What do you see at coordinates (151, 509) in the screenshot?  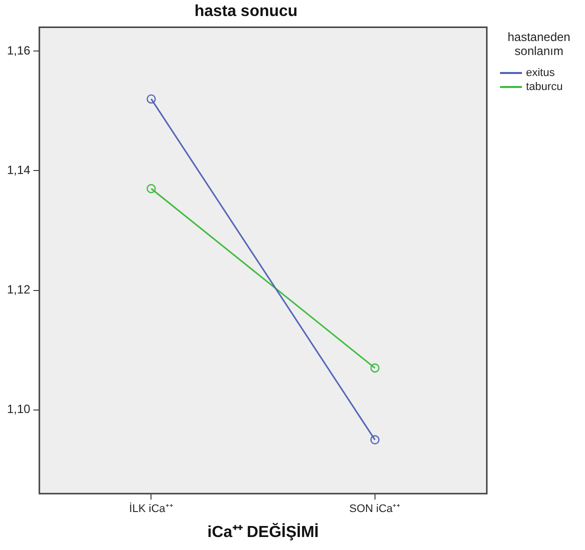 I see `x-tick-label: İLK iCa⁺⁺` at bounding box center [151, 509].